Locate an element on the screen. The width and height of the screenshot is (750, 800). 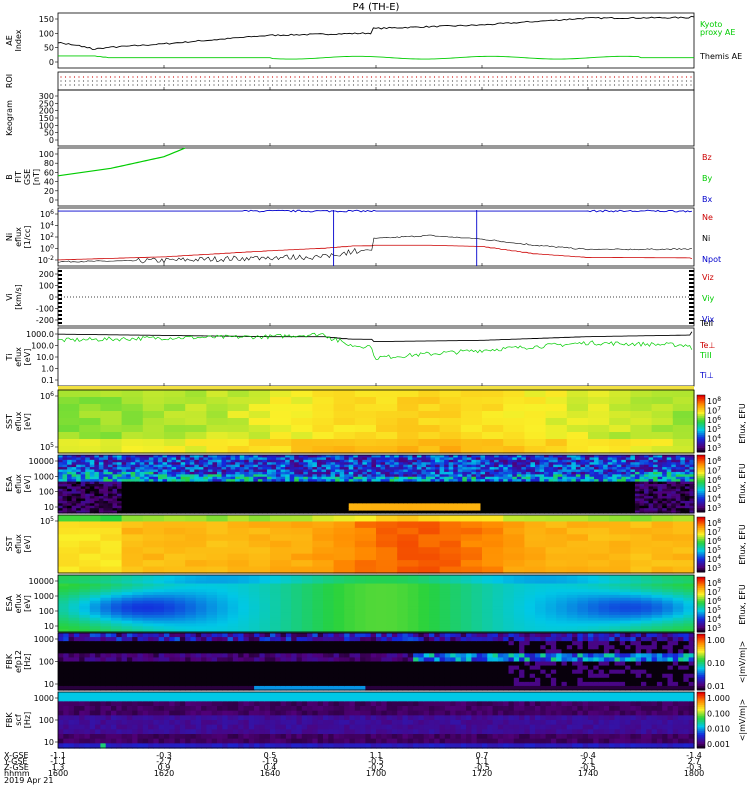
bfield-tick-label: 60 is located at coordinates (49, 172).